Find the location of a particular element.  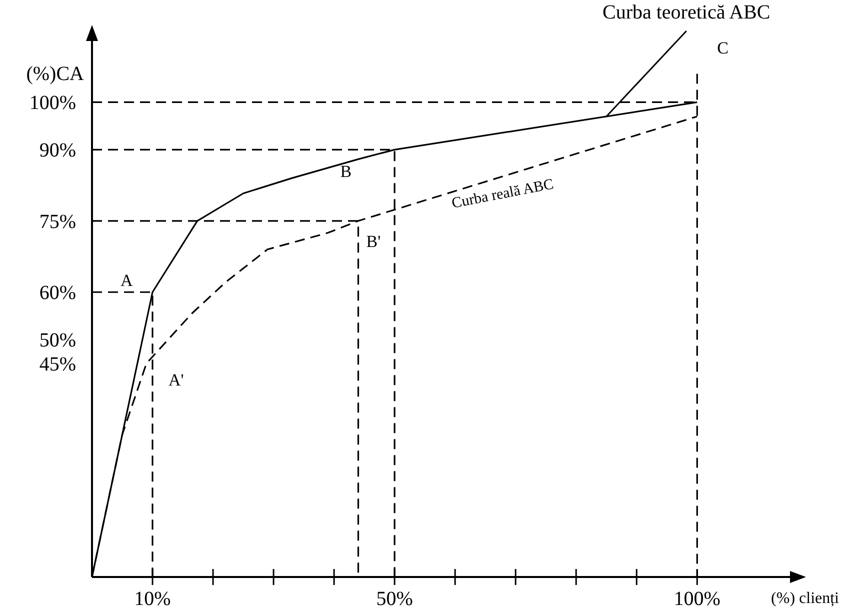

y-axis-title: (%)CA is located at coordinates (55, 74).